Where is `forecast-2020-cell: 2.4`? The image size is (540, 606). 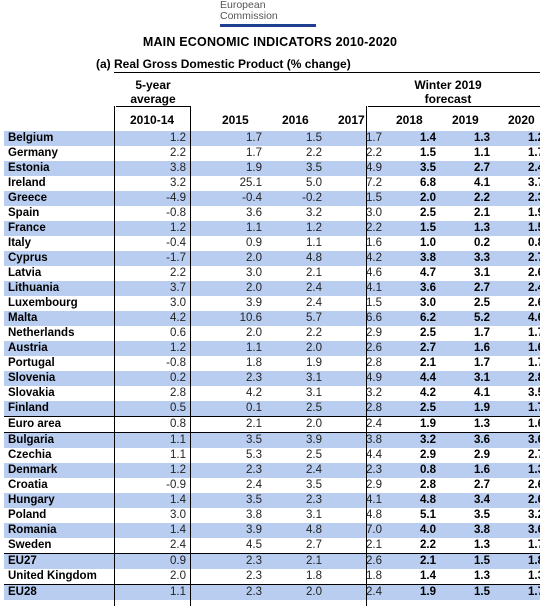
forecast-2020-cell: 2.4 is located at coordinates (515, 288).